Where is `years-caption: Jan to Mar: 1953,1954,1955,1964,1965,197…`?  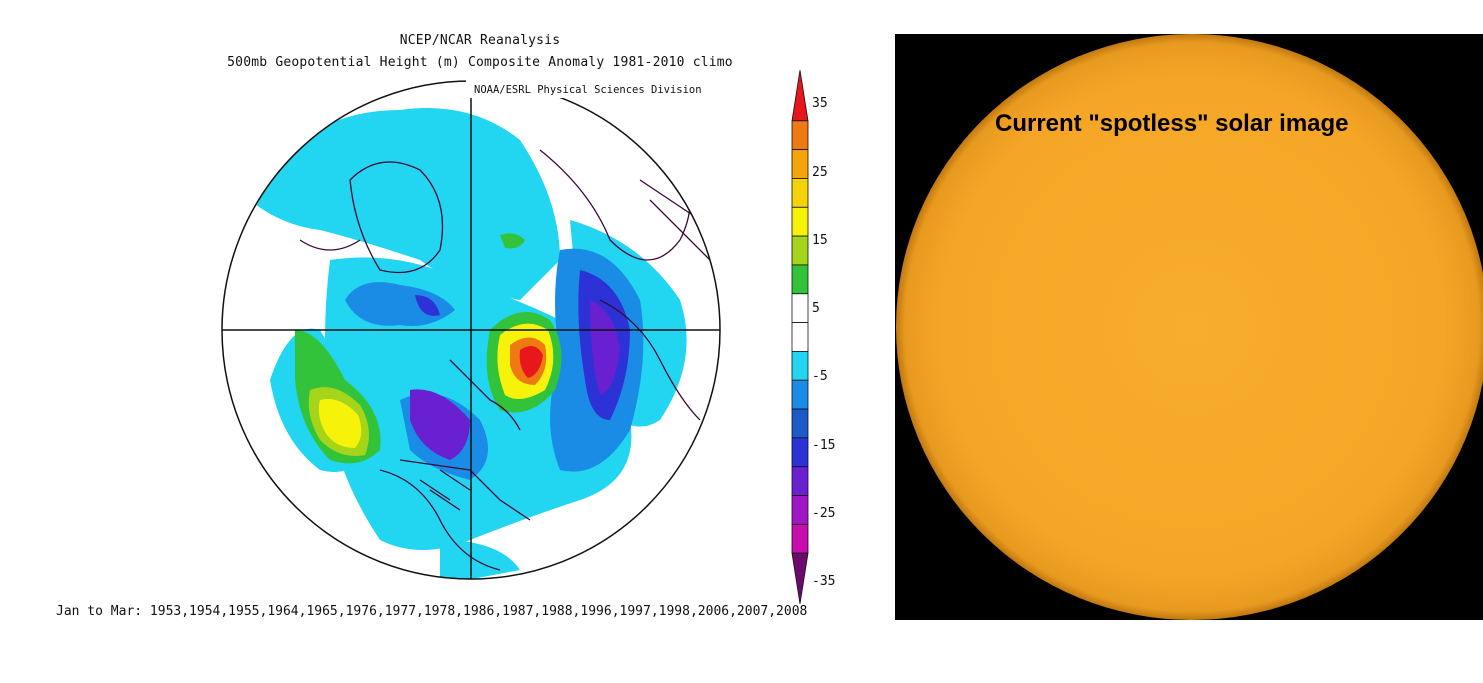
years-caption: Jan to Mar: 1953,1954,1955,1964,1965,197… is located at coordinates (432, 611).